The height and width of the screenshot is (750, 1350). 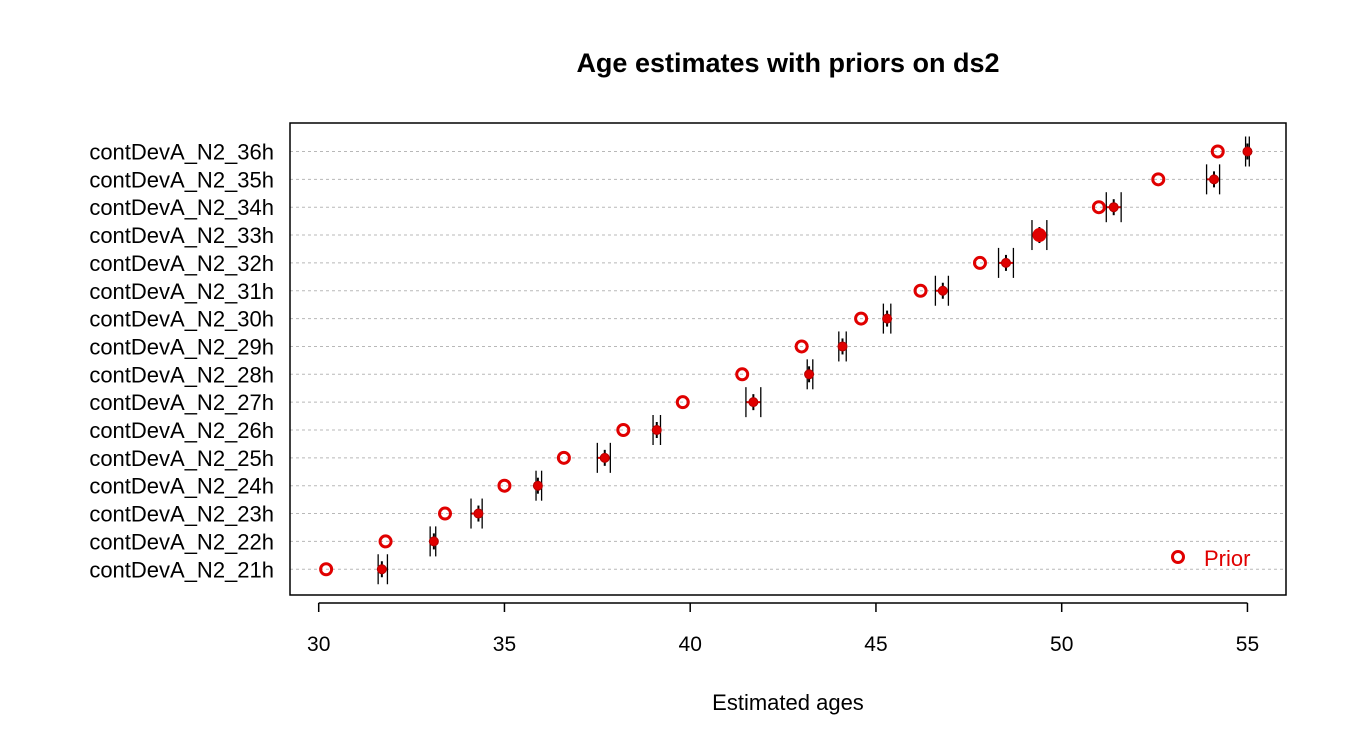 I want to click on y-tick-label: contDevA_N2_24h, so click(x=181, y=486).